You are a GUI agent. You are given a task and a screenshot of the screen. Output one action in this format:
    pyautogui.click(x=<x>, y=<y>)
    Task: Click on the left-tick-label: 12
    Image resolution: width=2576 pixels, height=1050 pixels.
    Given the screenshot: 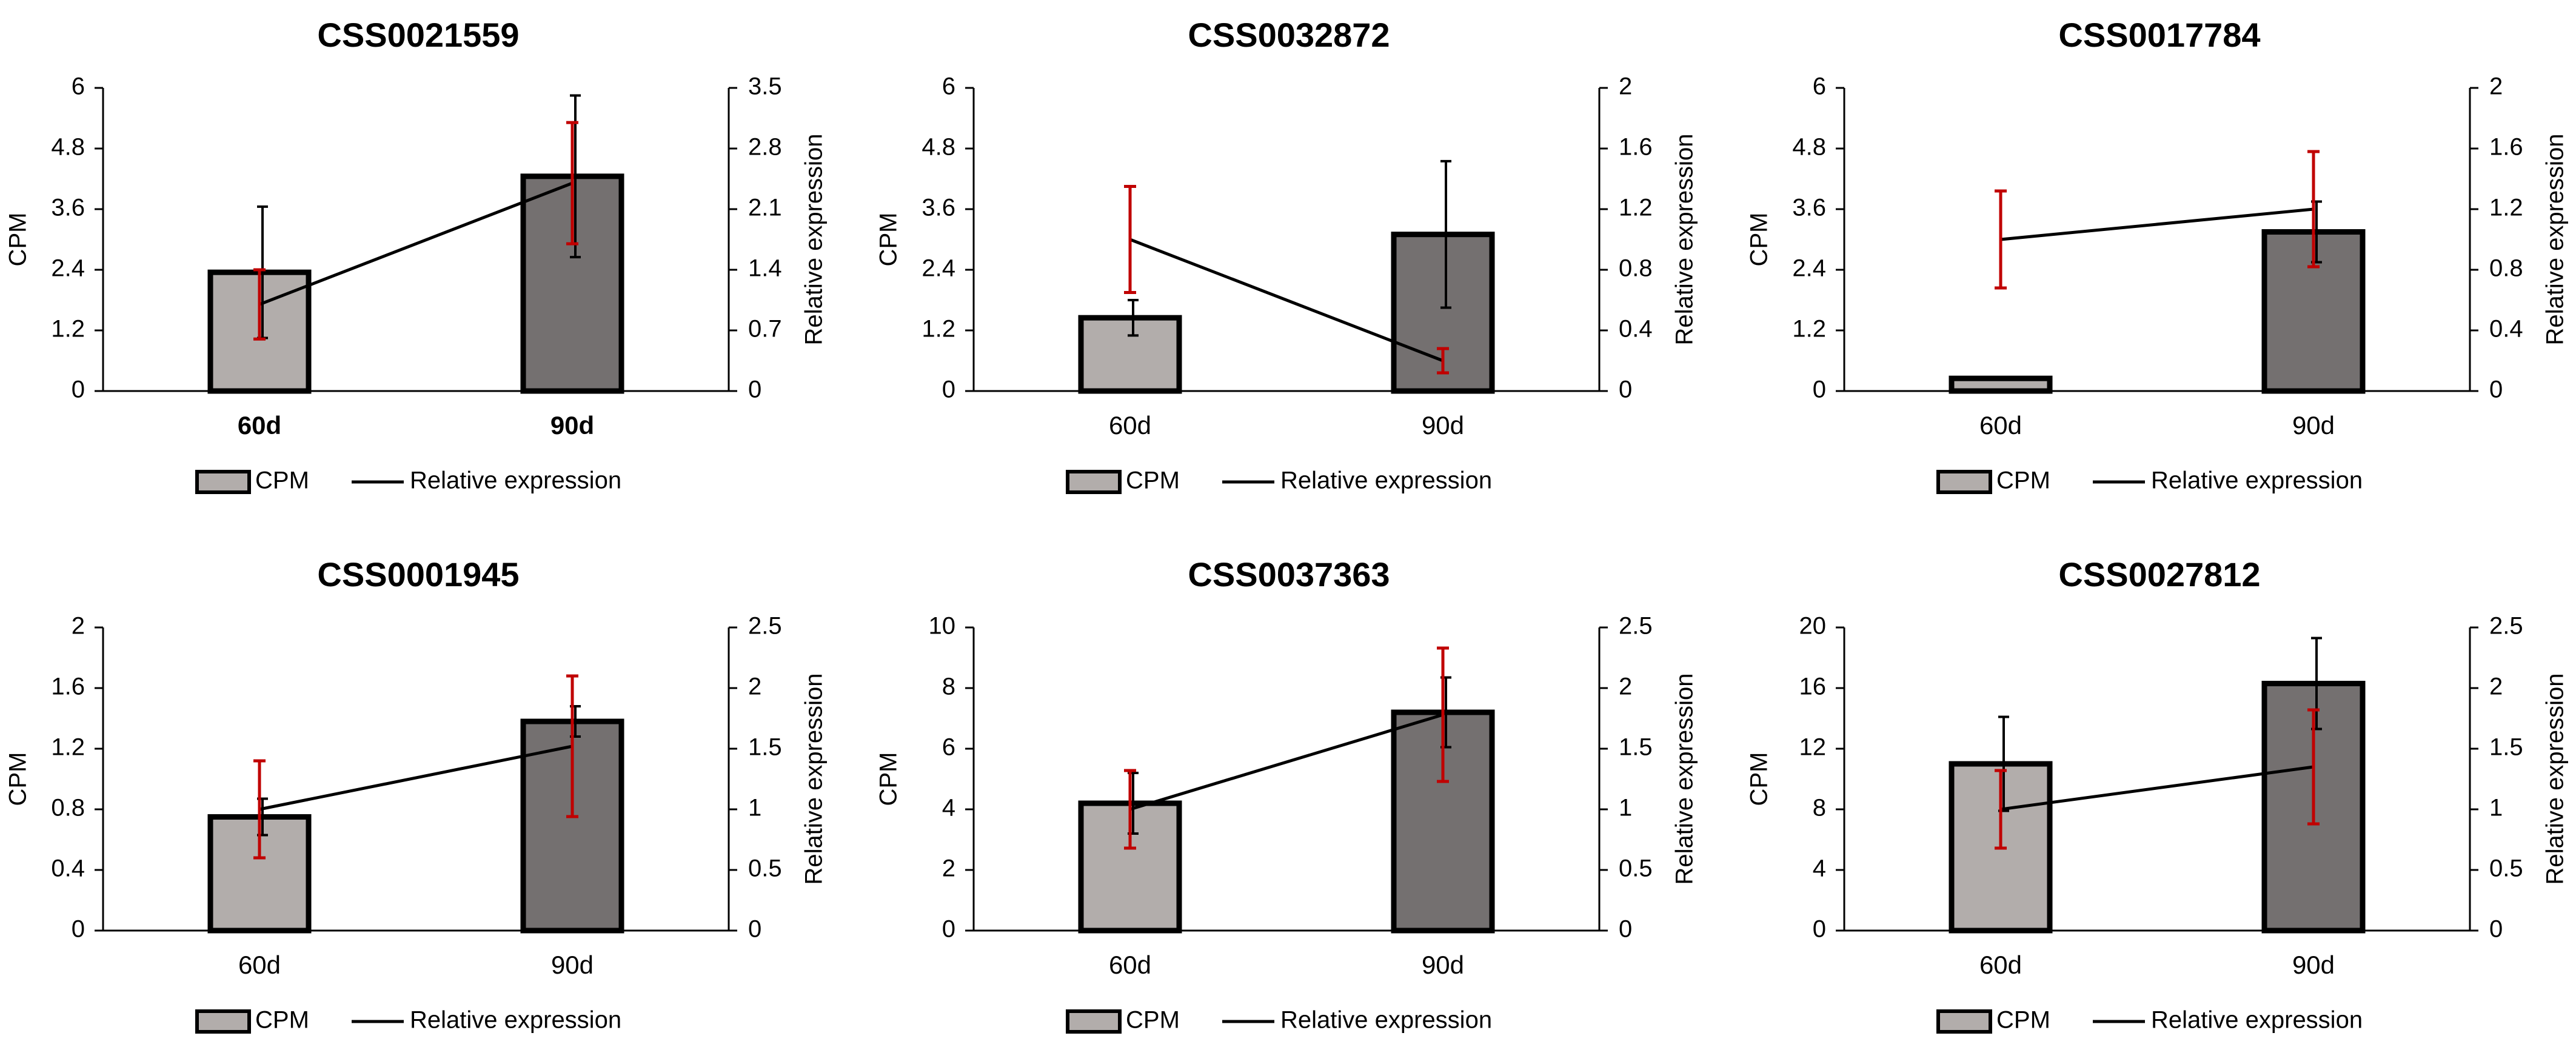 What is the action you would take?
    pyautogui.click(x=1813, y=747)
    